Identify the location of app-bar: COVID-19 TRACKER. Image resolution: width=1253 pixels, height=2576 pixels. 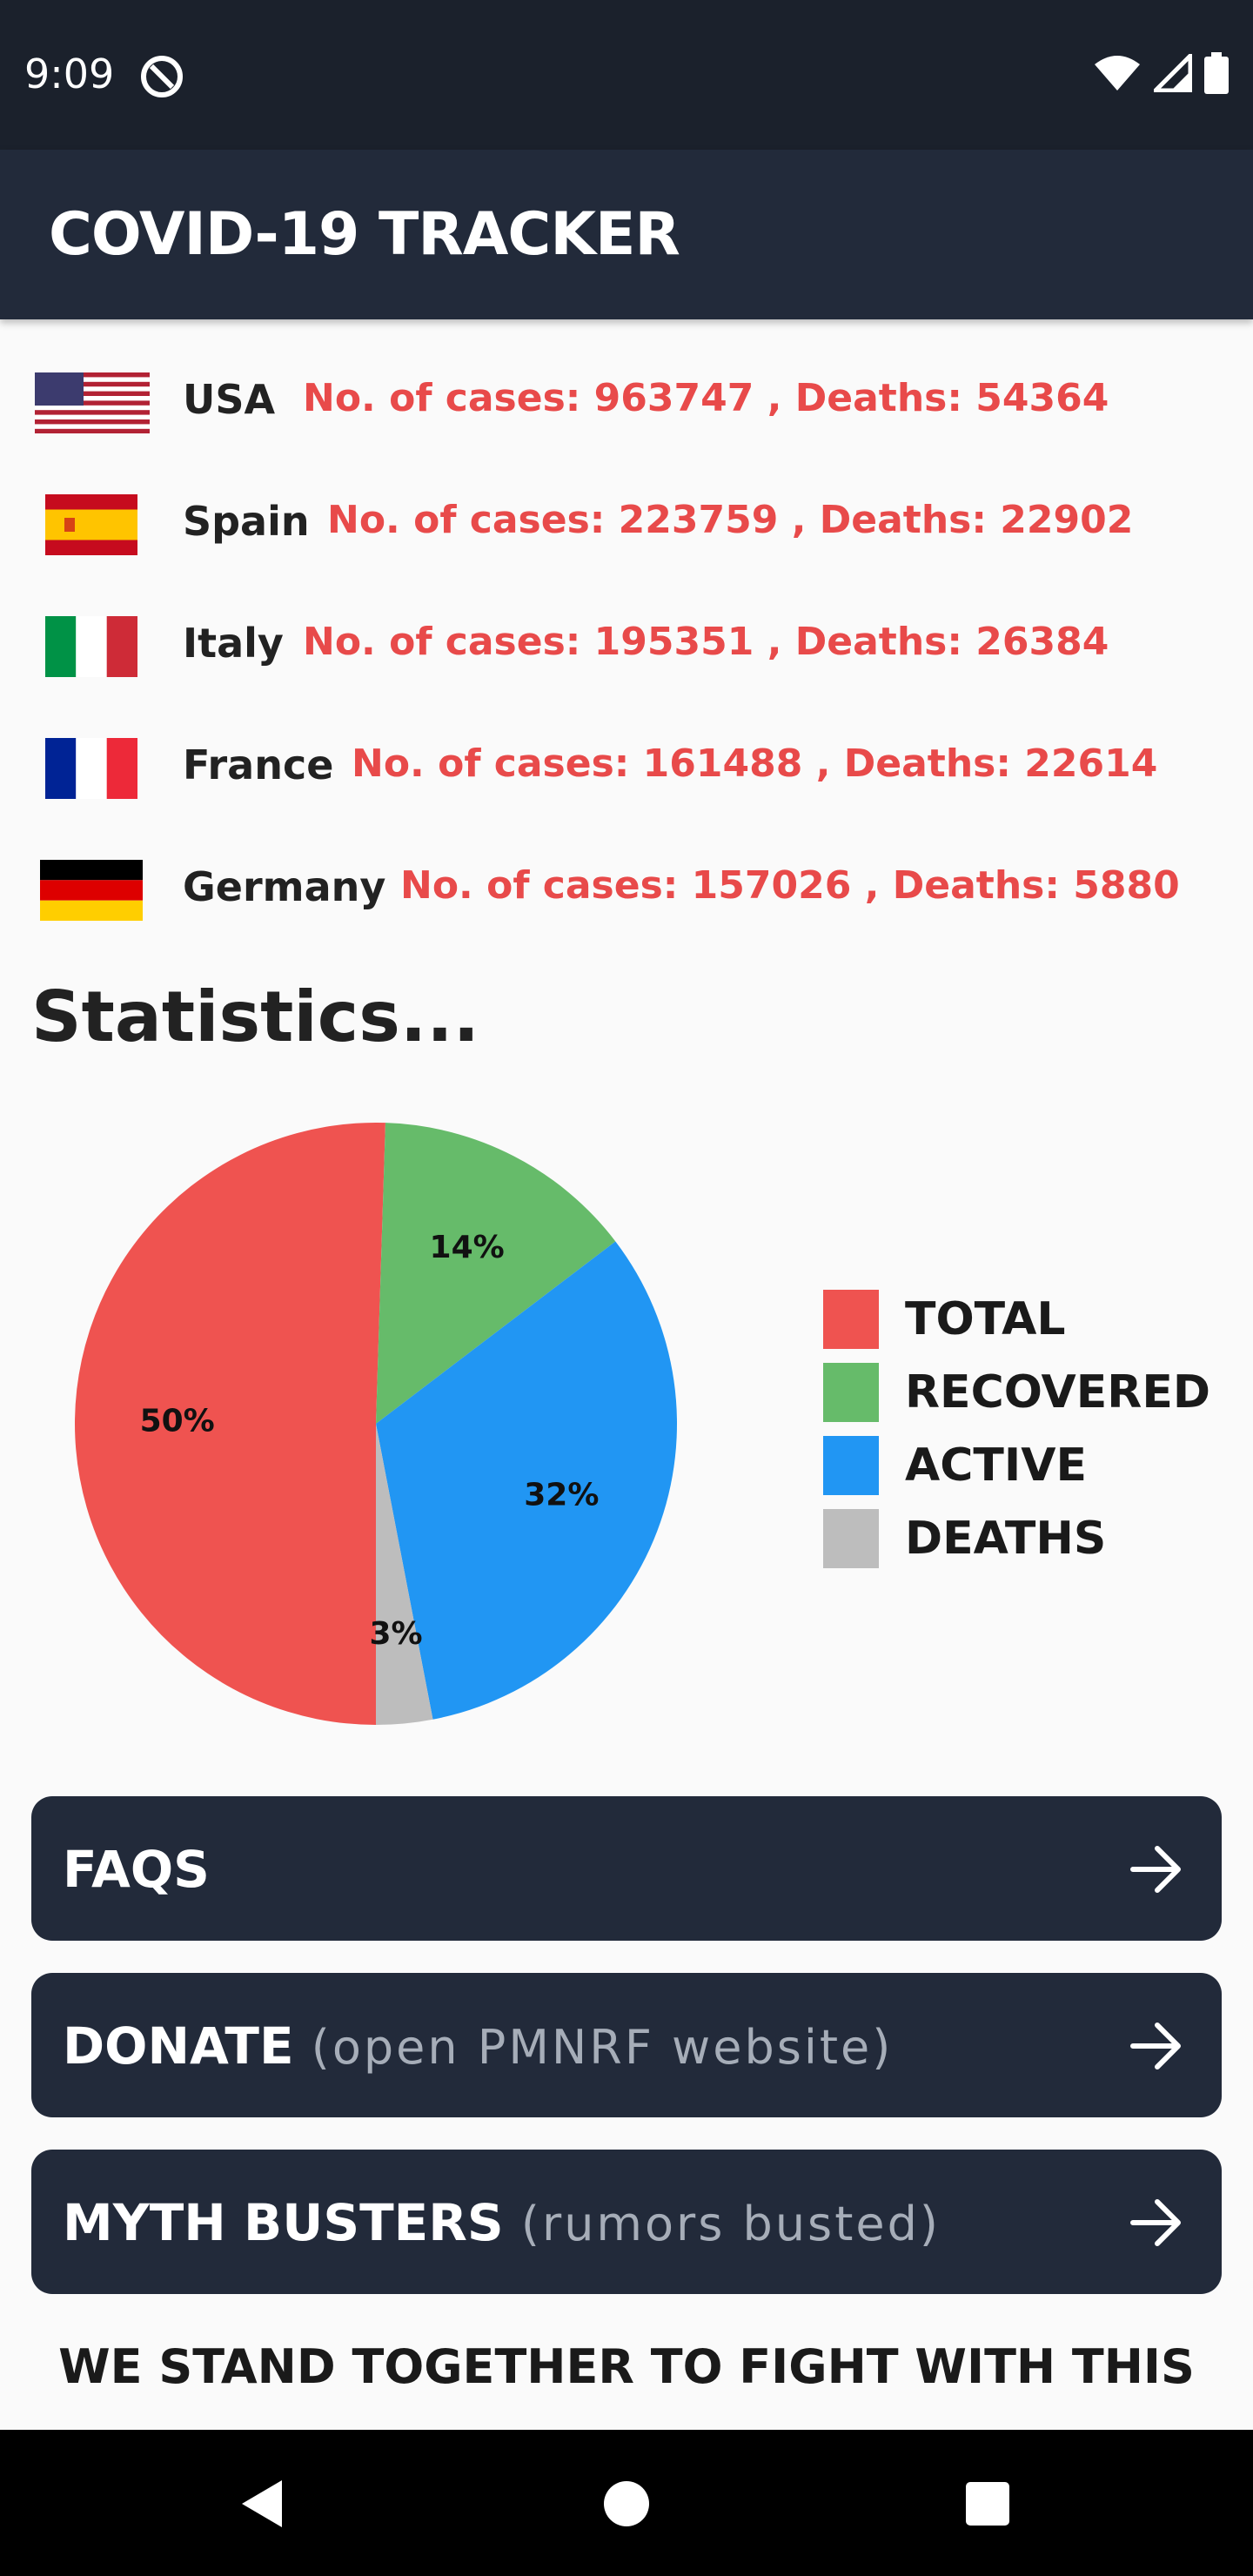
(626, 234).